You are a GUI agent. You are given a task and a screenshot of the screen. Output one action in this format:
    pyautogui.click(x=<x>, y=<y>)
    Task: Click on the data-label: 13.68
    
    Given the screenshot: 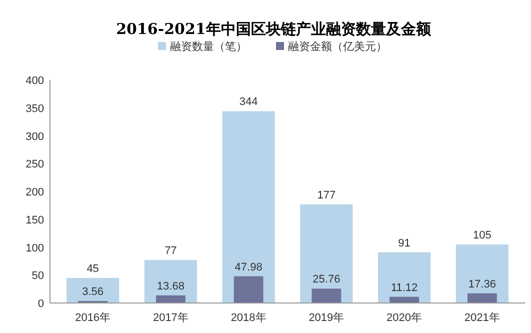 What is the action you would take?
    pyautogui.click(x=170, y=286)
    